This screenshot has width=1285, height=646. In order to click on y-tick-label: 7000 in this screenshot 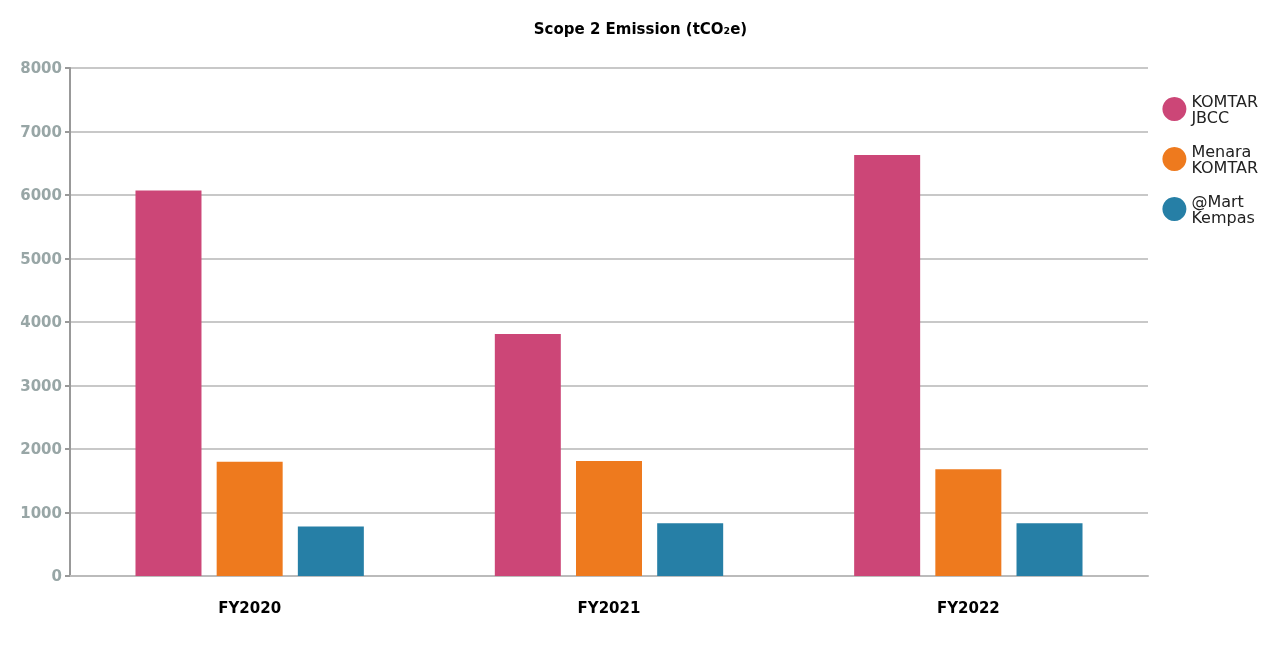, I will do `click(41, 131)`.